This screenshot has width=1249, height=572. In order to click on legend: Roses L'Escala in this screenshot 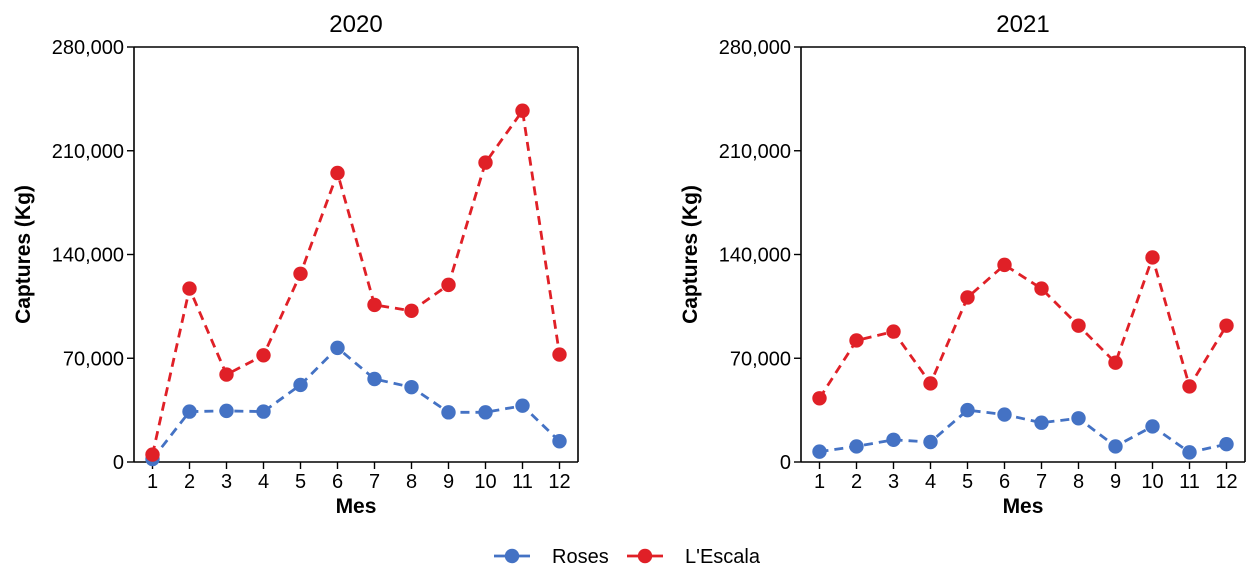, I will do `click(627, 557)`.